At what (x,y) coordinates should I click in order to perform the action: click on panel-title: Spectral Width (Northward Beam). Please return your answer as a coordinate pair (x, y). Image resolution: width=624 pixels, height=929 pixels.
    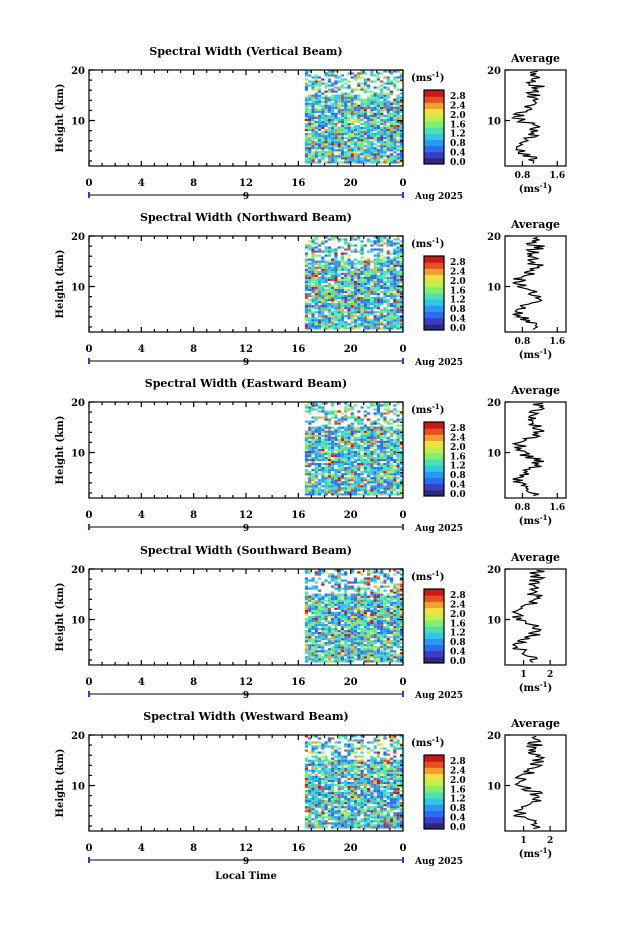
    Looking at the image, I should click on (246, 217).